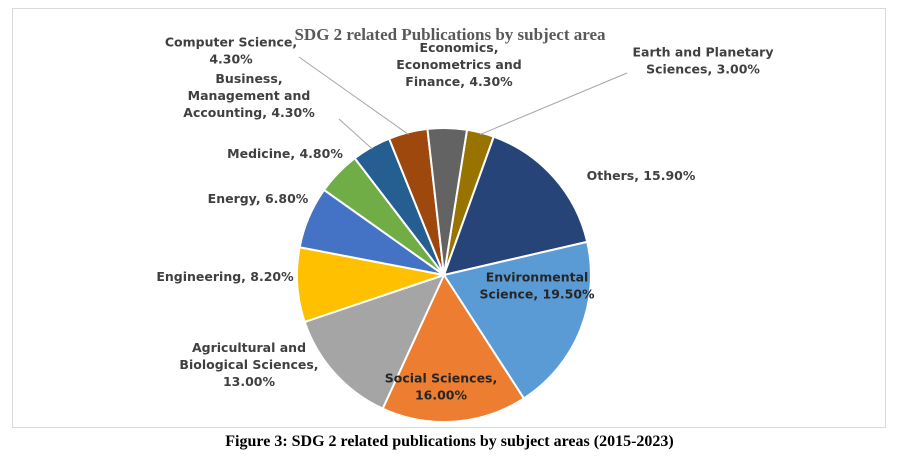  Describe the element at coordinates (258, 198) in the screenshot. I see `slice-label: Energy, 6.80%` at that location.